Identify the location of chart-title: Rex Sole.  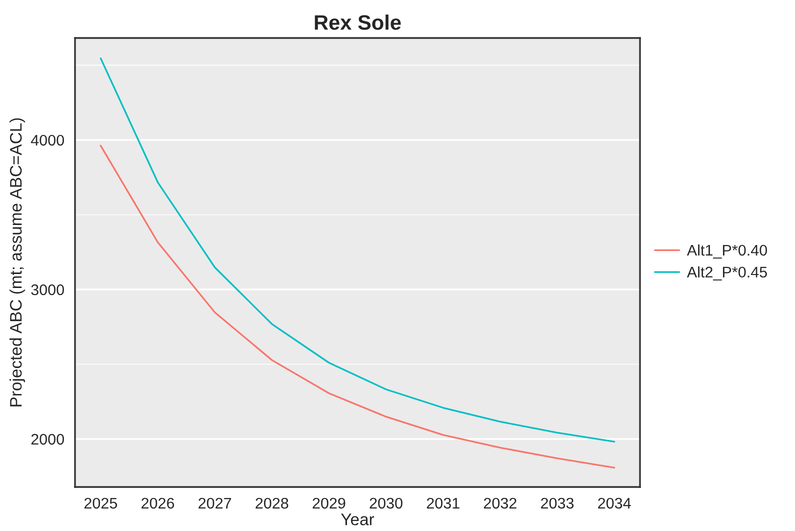
(357, 22).